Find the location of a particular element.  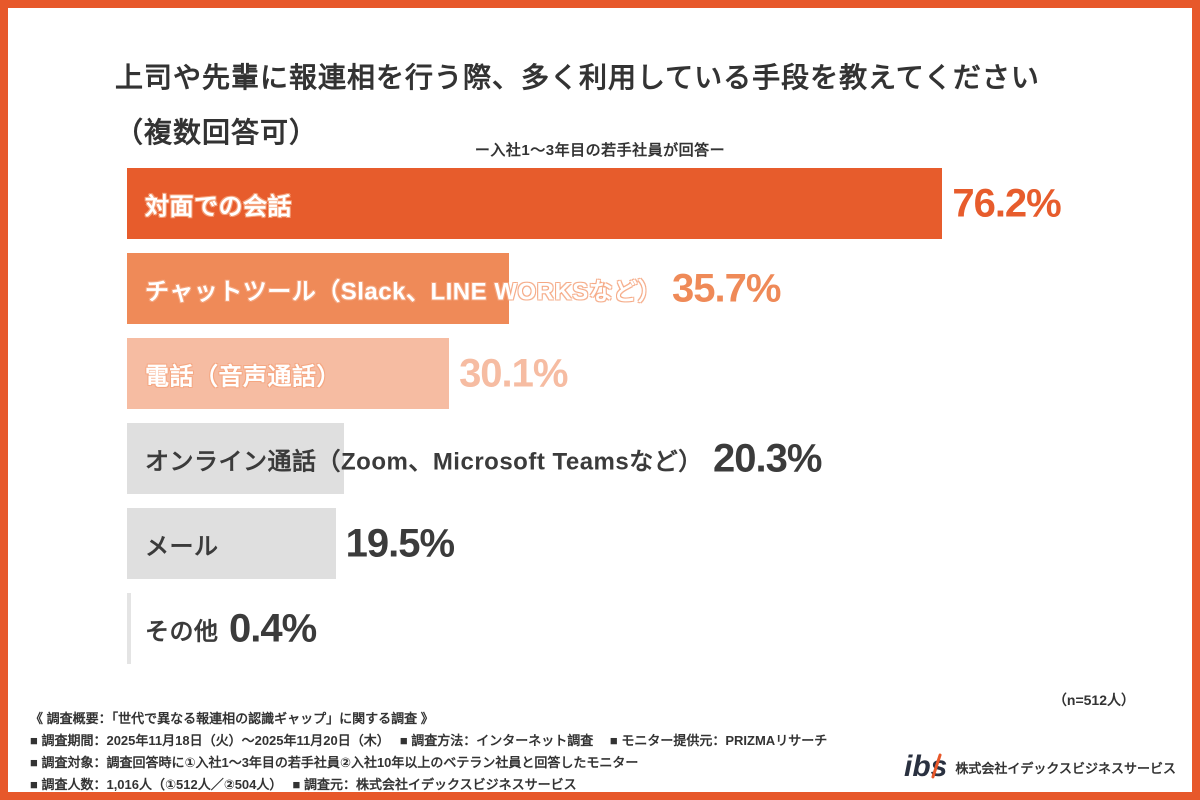

page-title: 上司や先輩に報連相を行う際、多く利用している手段を教えてください （複数回答可） is located at coordinates (577, 105).